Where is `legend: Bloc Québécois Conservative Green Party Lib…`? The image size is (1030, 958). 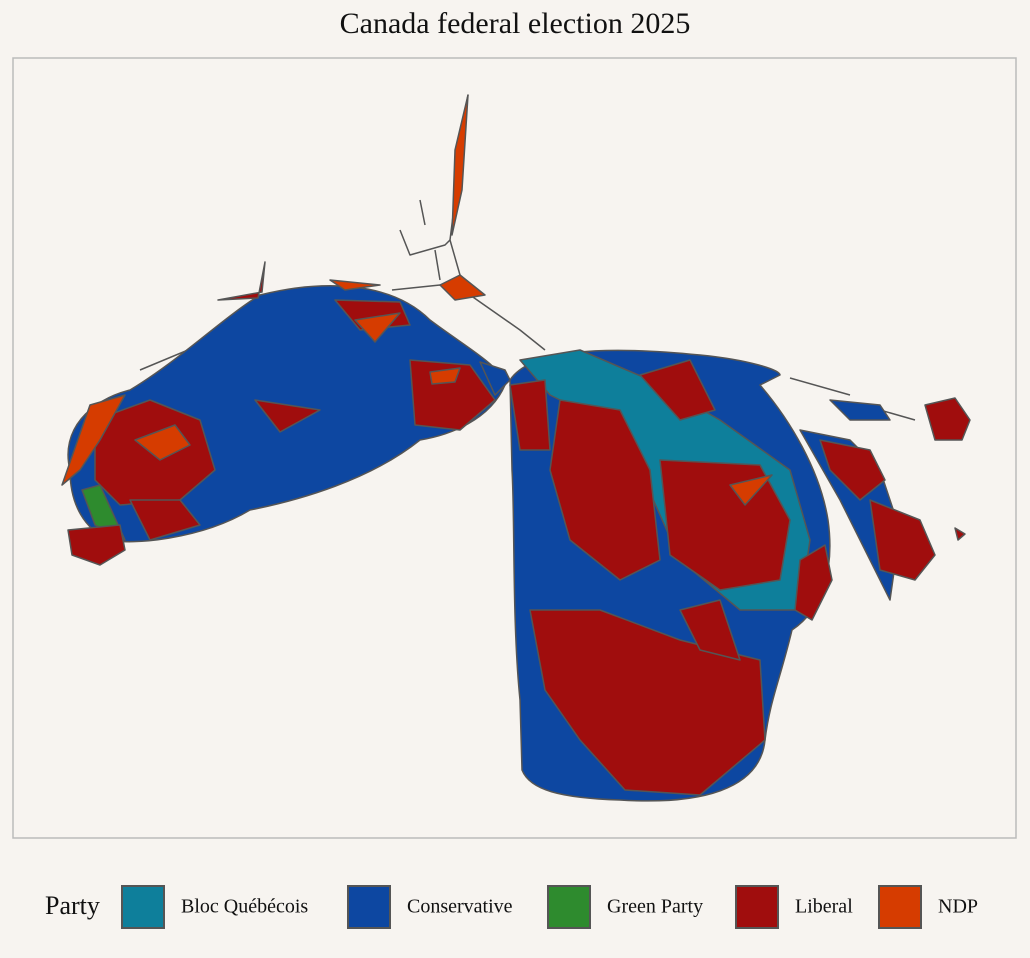 legend: Bloc Québécois Conservative Green Party Lib… is located at coordinates (549, 907).